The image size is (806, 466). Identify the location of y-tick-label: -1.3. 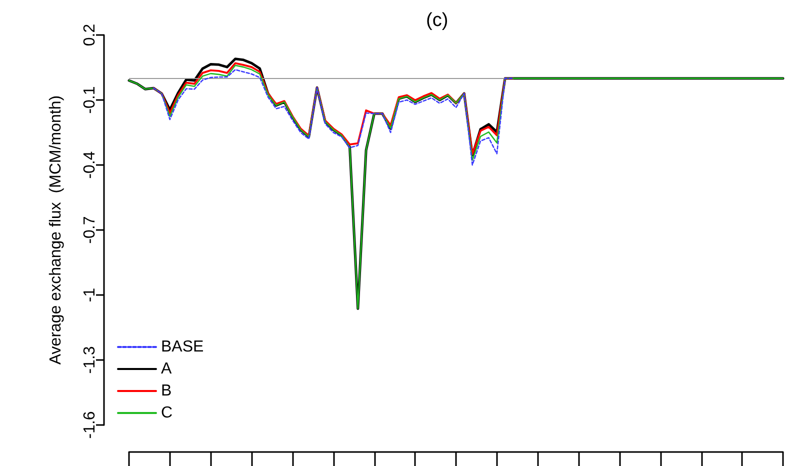
(90, 360).